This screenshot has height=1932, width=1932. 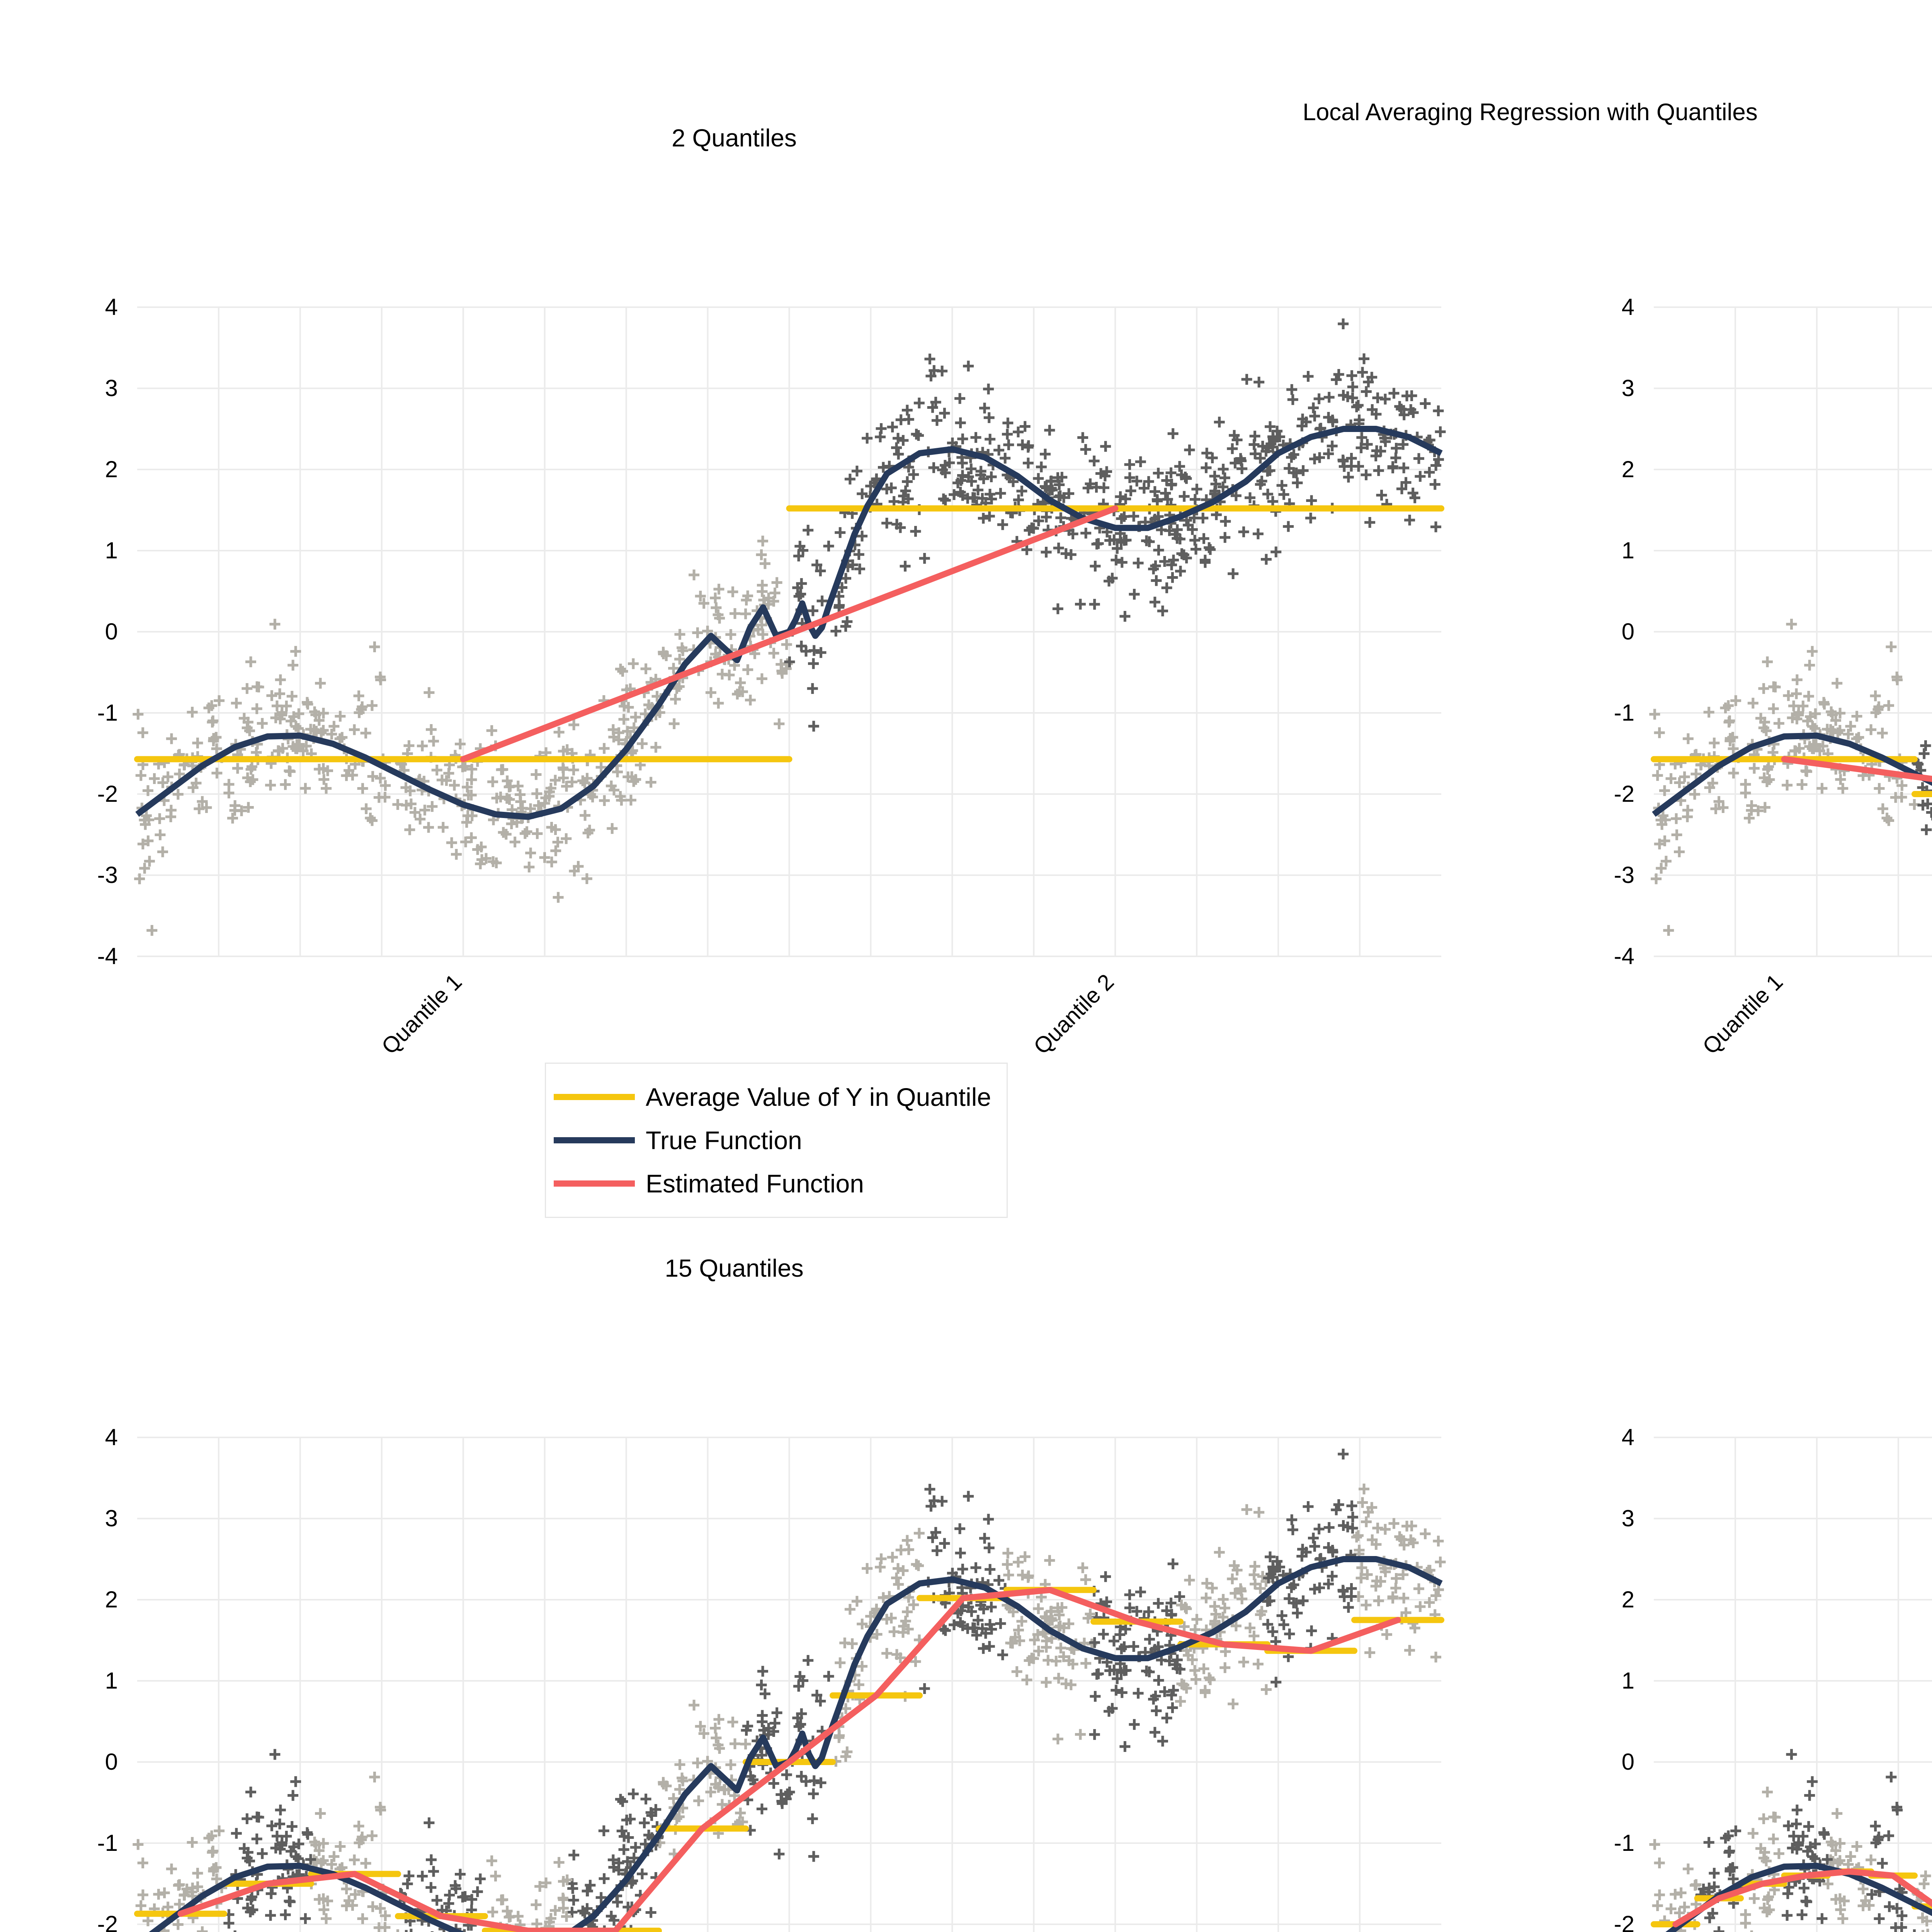 I want to click on legend-item: Estimated Function, so click(x=773, y=1184).